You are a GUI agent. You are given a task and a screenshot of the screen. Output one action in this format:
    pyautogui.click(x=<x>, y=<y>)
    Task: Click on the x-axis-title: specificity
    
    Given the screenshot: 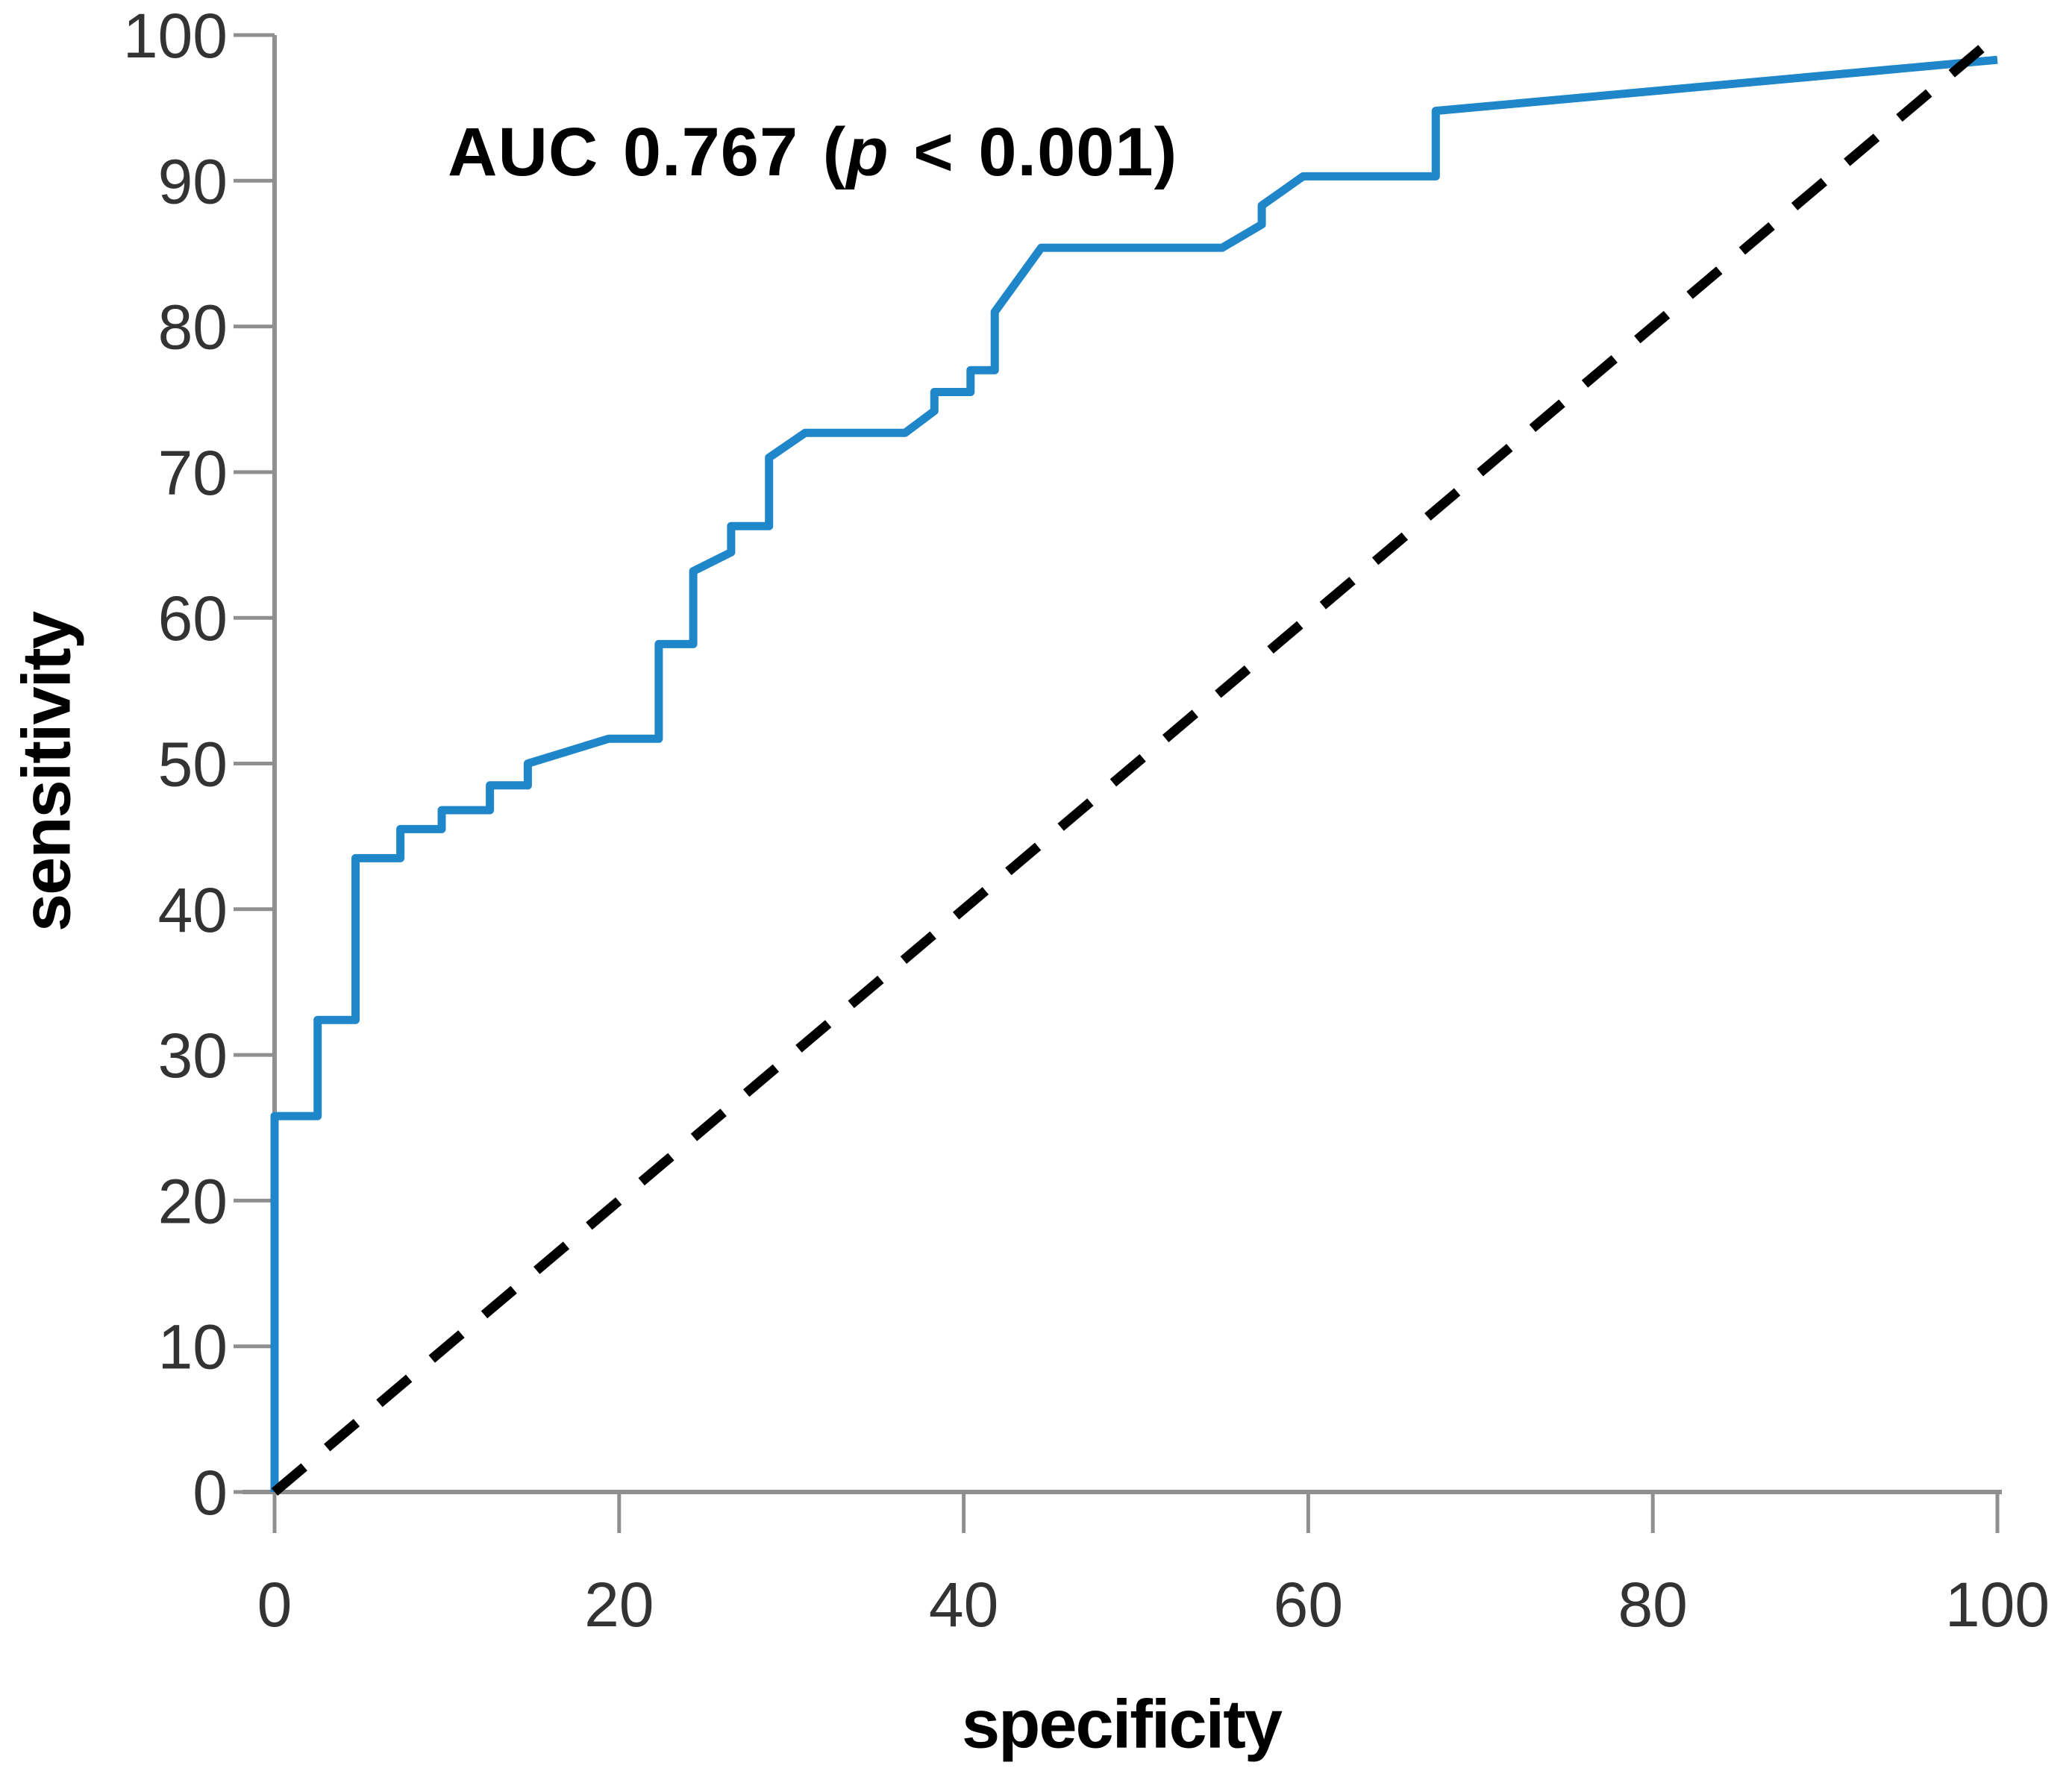 What is the action you would take?
    pyautogui.click(x=1122, y=1724)
    